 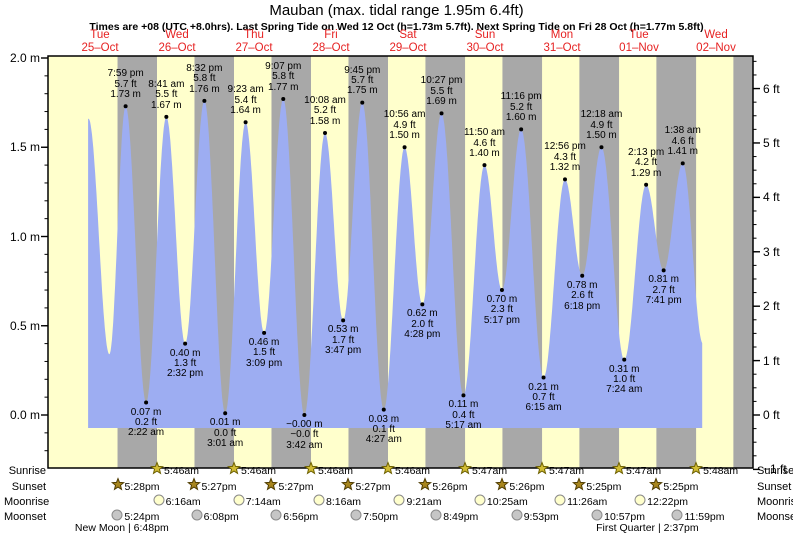 What do you see at coordinates (521, 107) in the screenshot?
I see `high-tide-label: 11:16 pm 5.2 ft 1.60 m` at bounding box center [521, 107].